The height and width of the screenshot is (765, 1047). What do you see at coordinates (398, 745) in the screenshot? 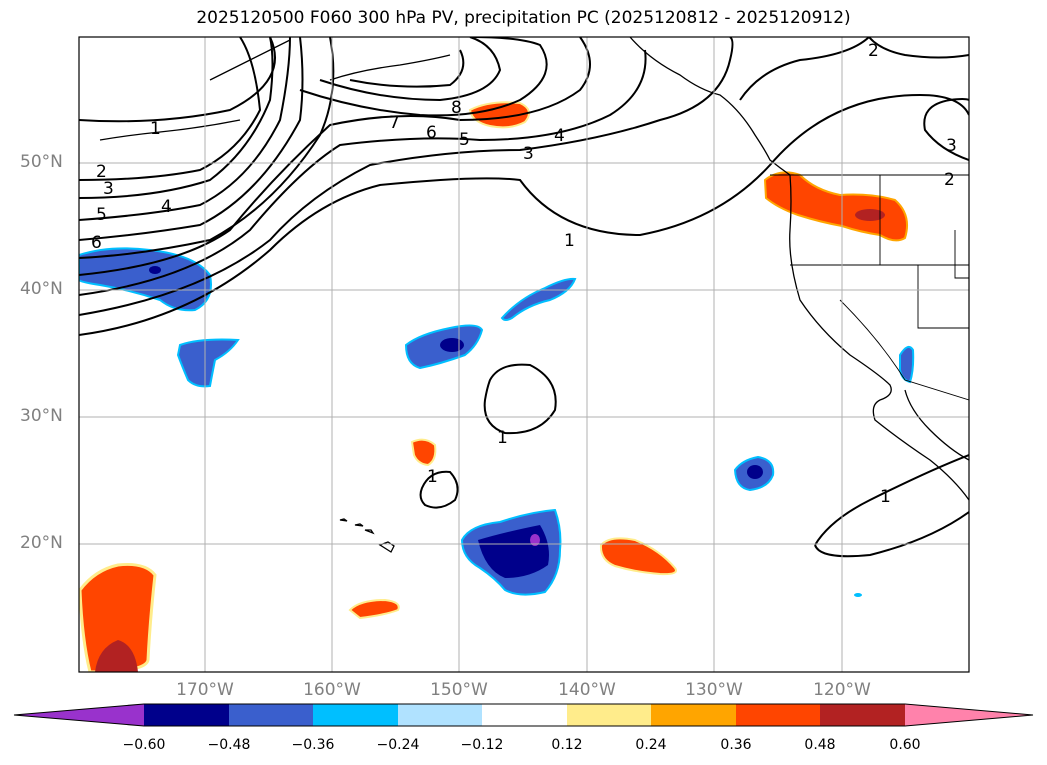
I see `colorbar-tick-label: −0.24` at bounding box center [398, 745].